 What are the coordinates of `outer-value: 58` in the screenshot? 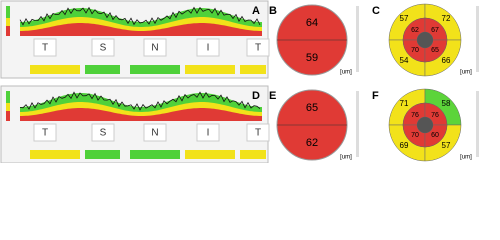 It's located at (446, 103).